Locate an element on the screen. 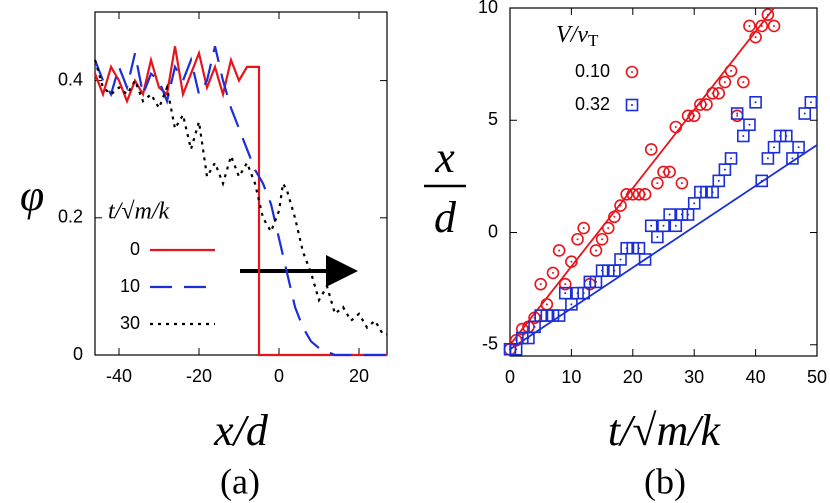 The height and width of the screenshot is (503, 830). legend-label: 30 is located at coordinates (130, 323).